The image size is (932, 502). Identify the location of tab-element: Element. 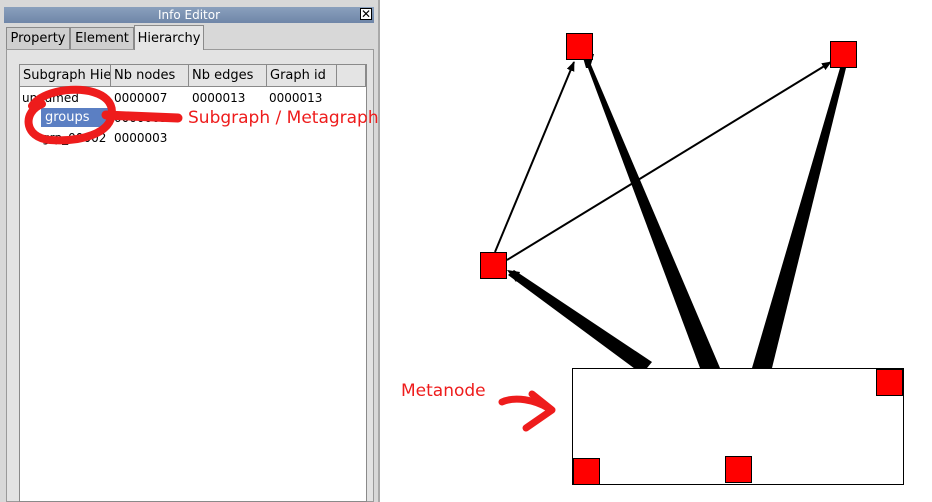
(102, 38).